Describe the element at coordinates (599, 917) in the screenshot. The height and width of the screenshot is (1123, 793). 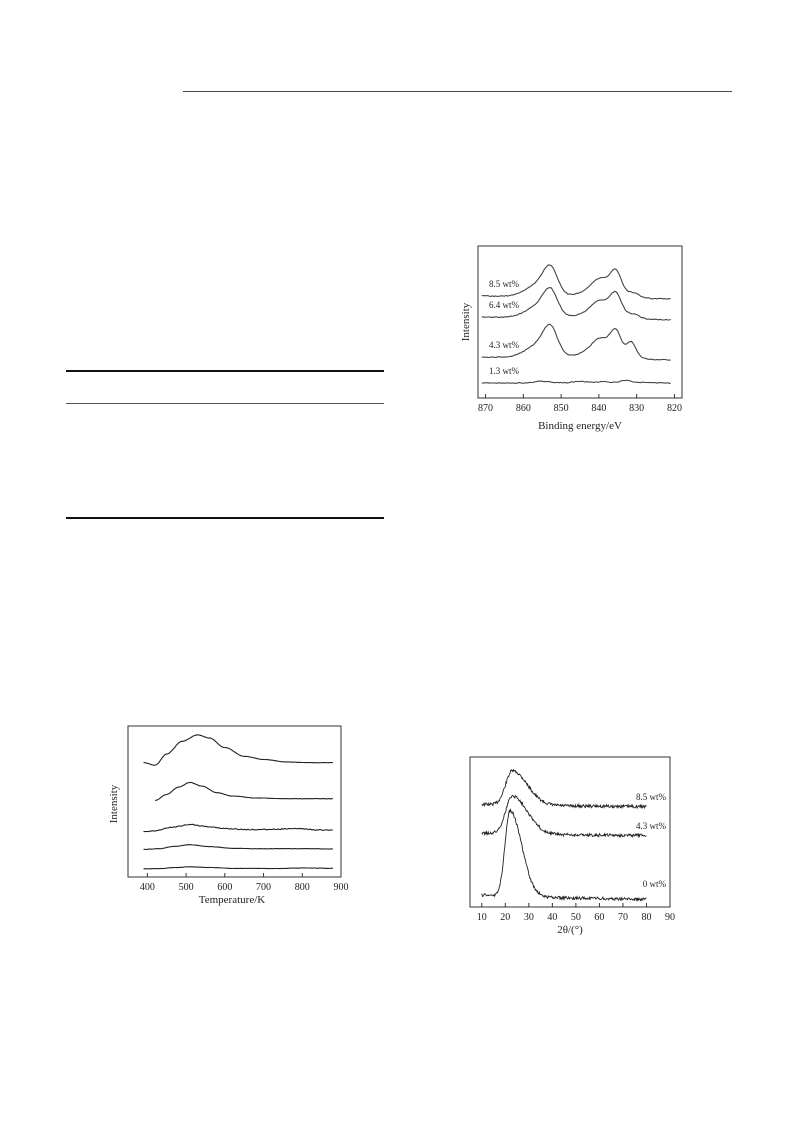
I see `2-x-tick-label: 60` at that location.